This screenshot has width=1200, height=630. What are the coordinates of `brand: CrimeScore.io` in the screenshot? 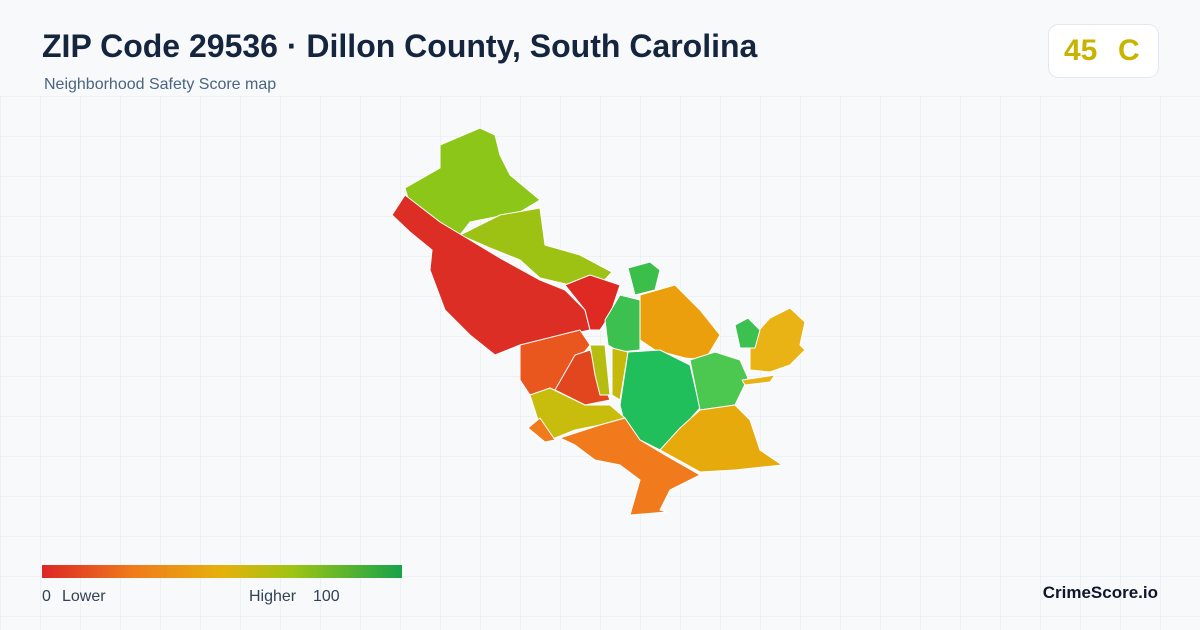 It's located at (1100, 592).